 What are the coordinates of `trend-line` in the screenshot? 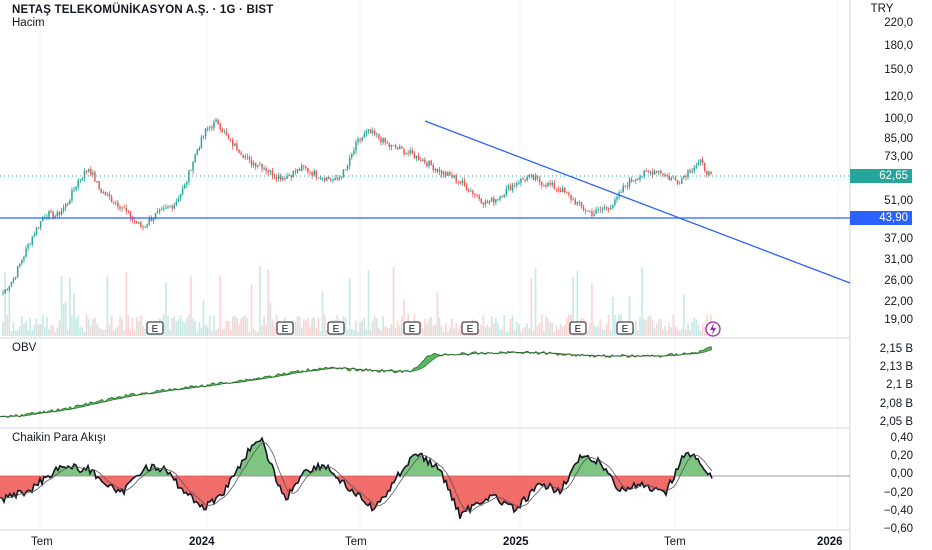 It's located at (637, 202).